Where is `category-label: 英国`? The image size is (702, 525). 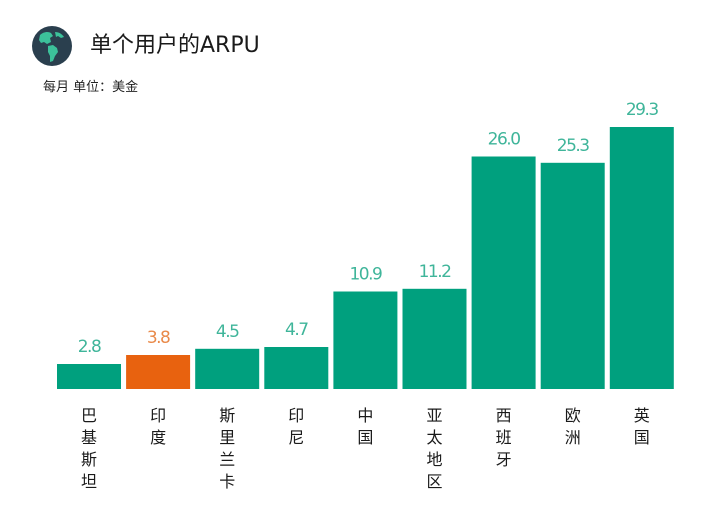
category-label: 英国 is located at coordinates (642, 426).